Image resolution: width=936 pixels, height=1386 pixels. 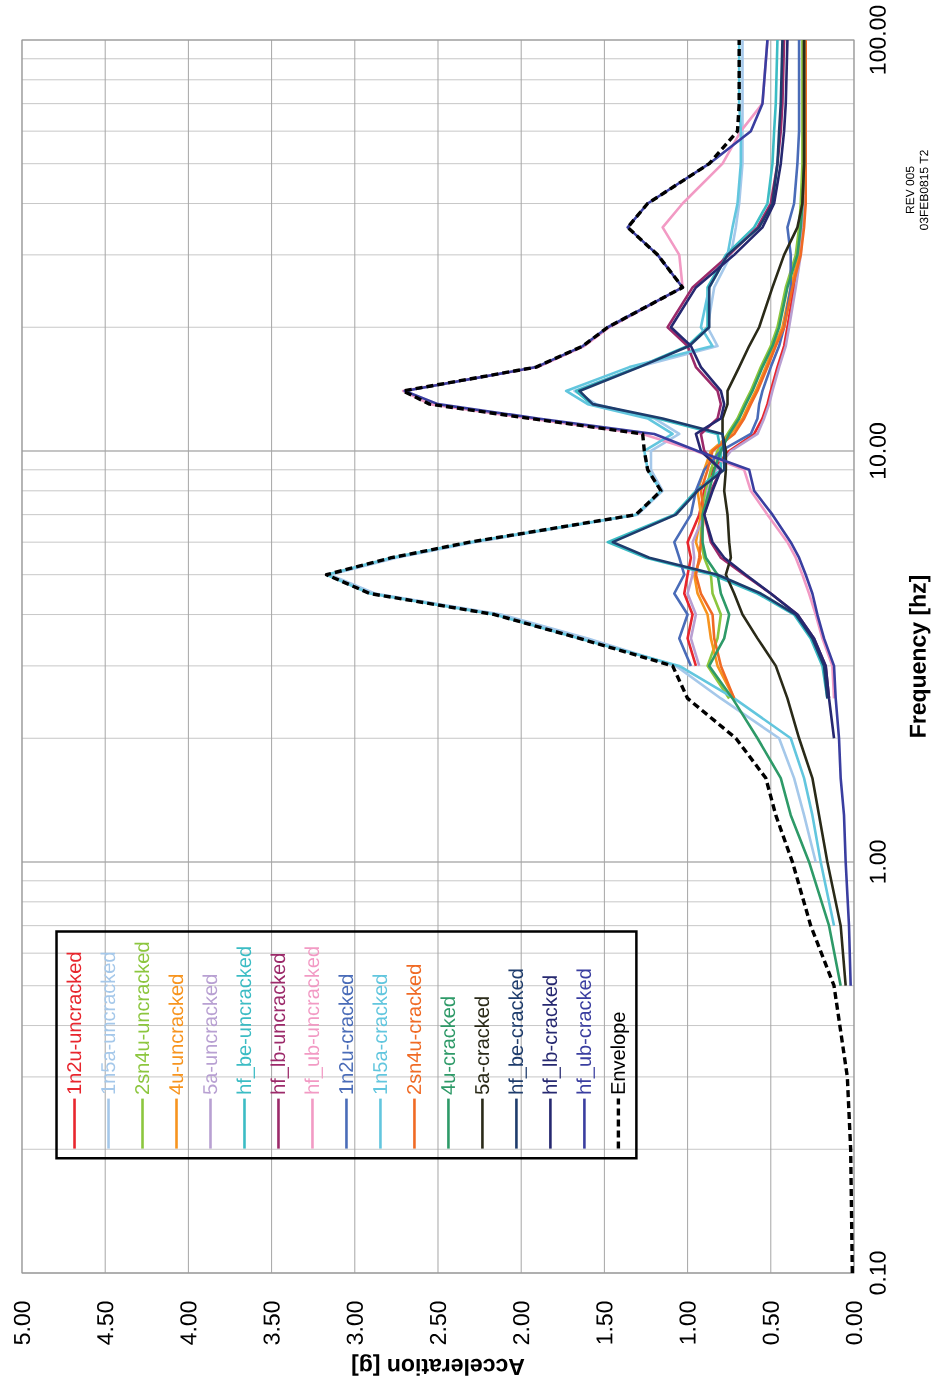 What do you see at coordinates (346, 1034) in the screenshot?
I see `text: 1n2u-cracked` at bounding box center [346, 1034].